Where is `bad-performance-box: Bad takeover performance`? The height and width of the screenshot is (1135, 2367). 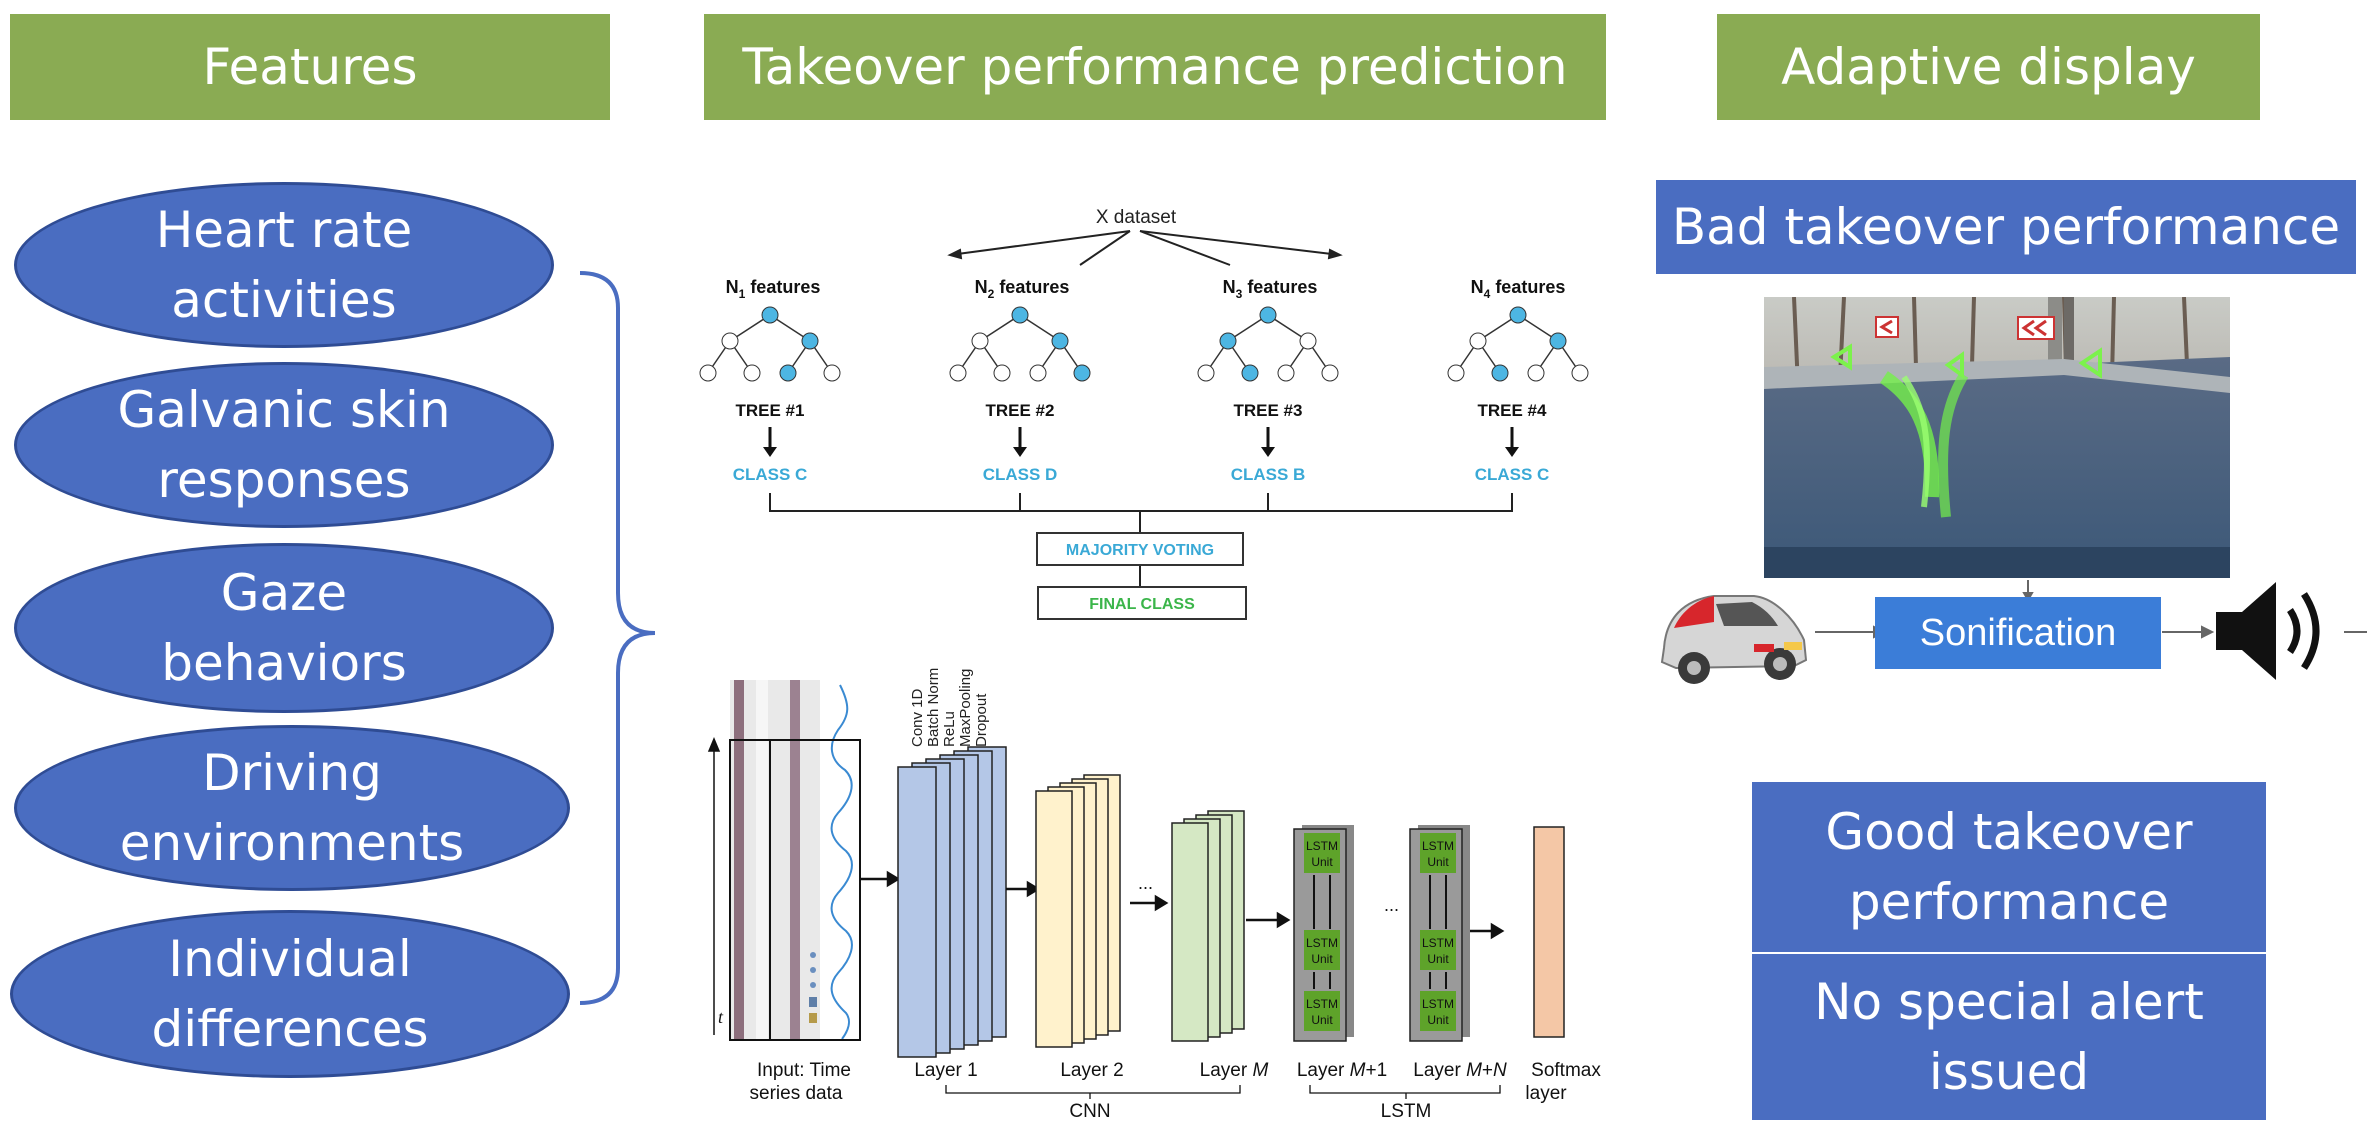 bad-performance-box: Bad takeover performance is located at coordinates (2006, 227).